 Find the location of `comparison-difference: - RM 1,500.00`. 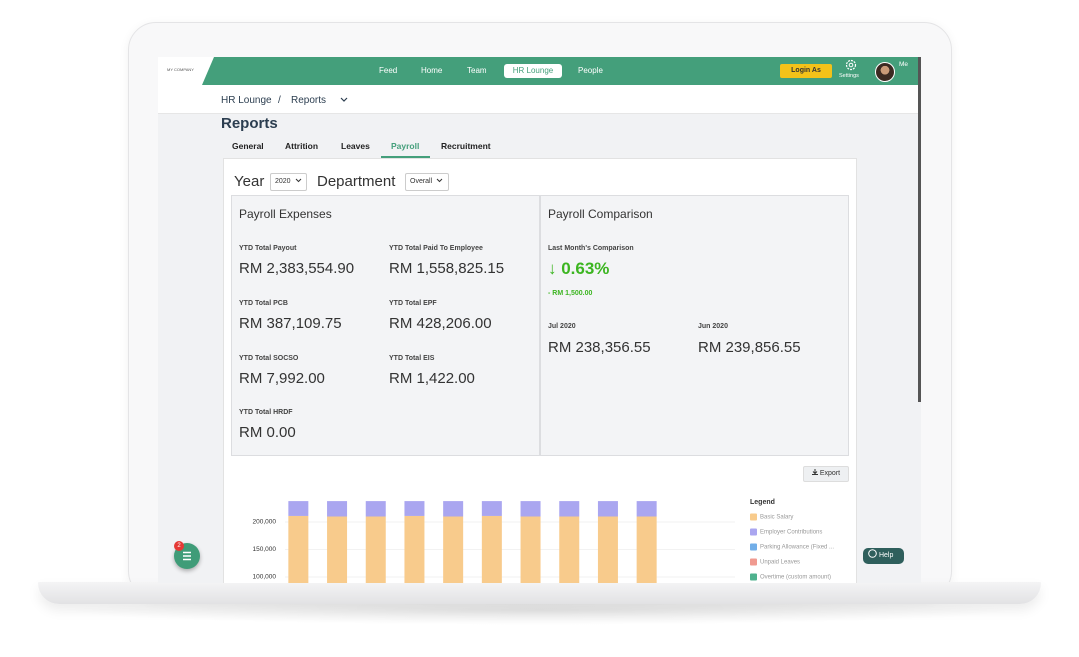

comparison-difference: - RM 1,500.00 is located at coordinates (570, 293).